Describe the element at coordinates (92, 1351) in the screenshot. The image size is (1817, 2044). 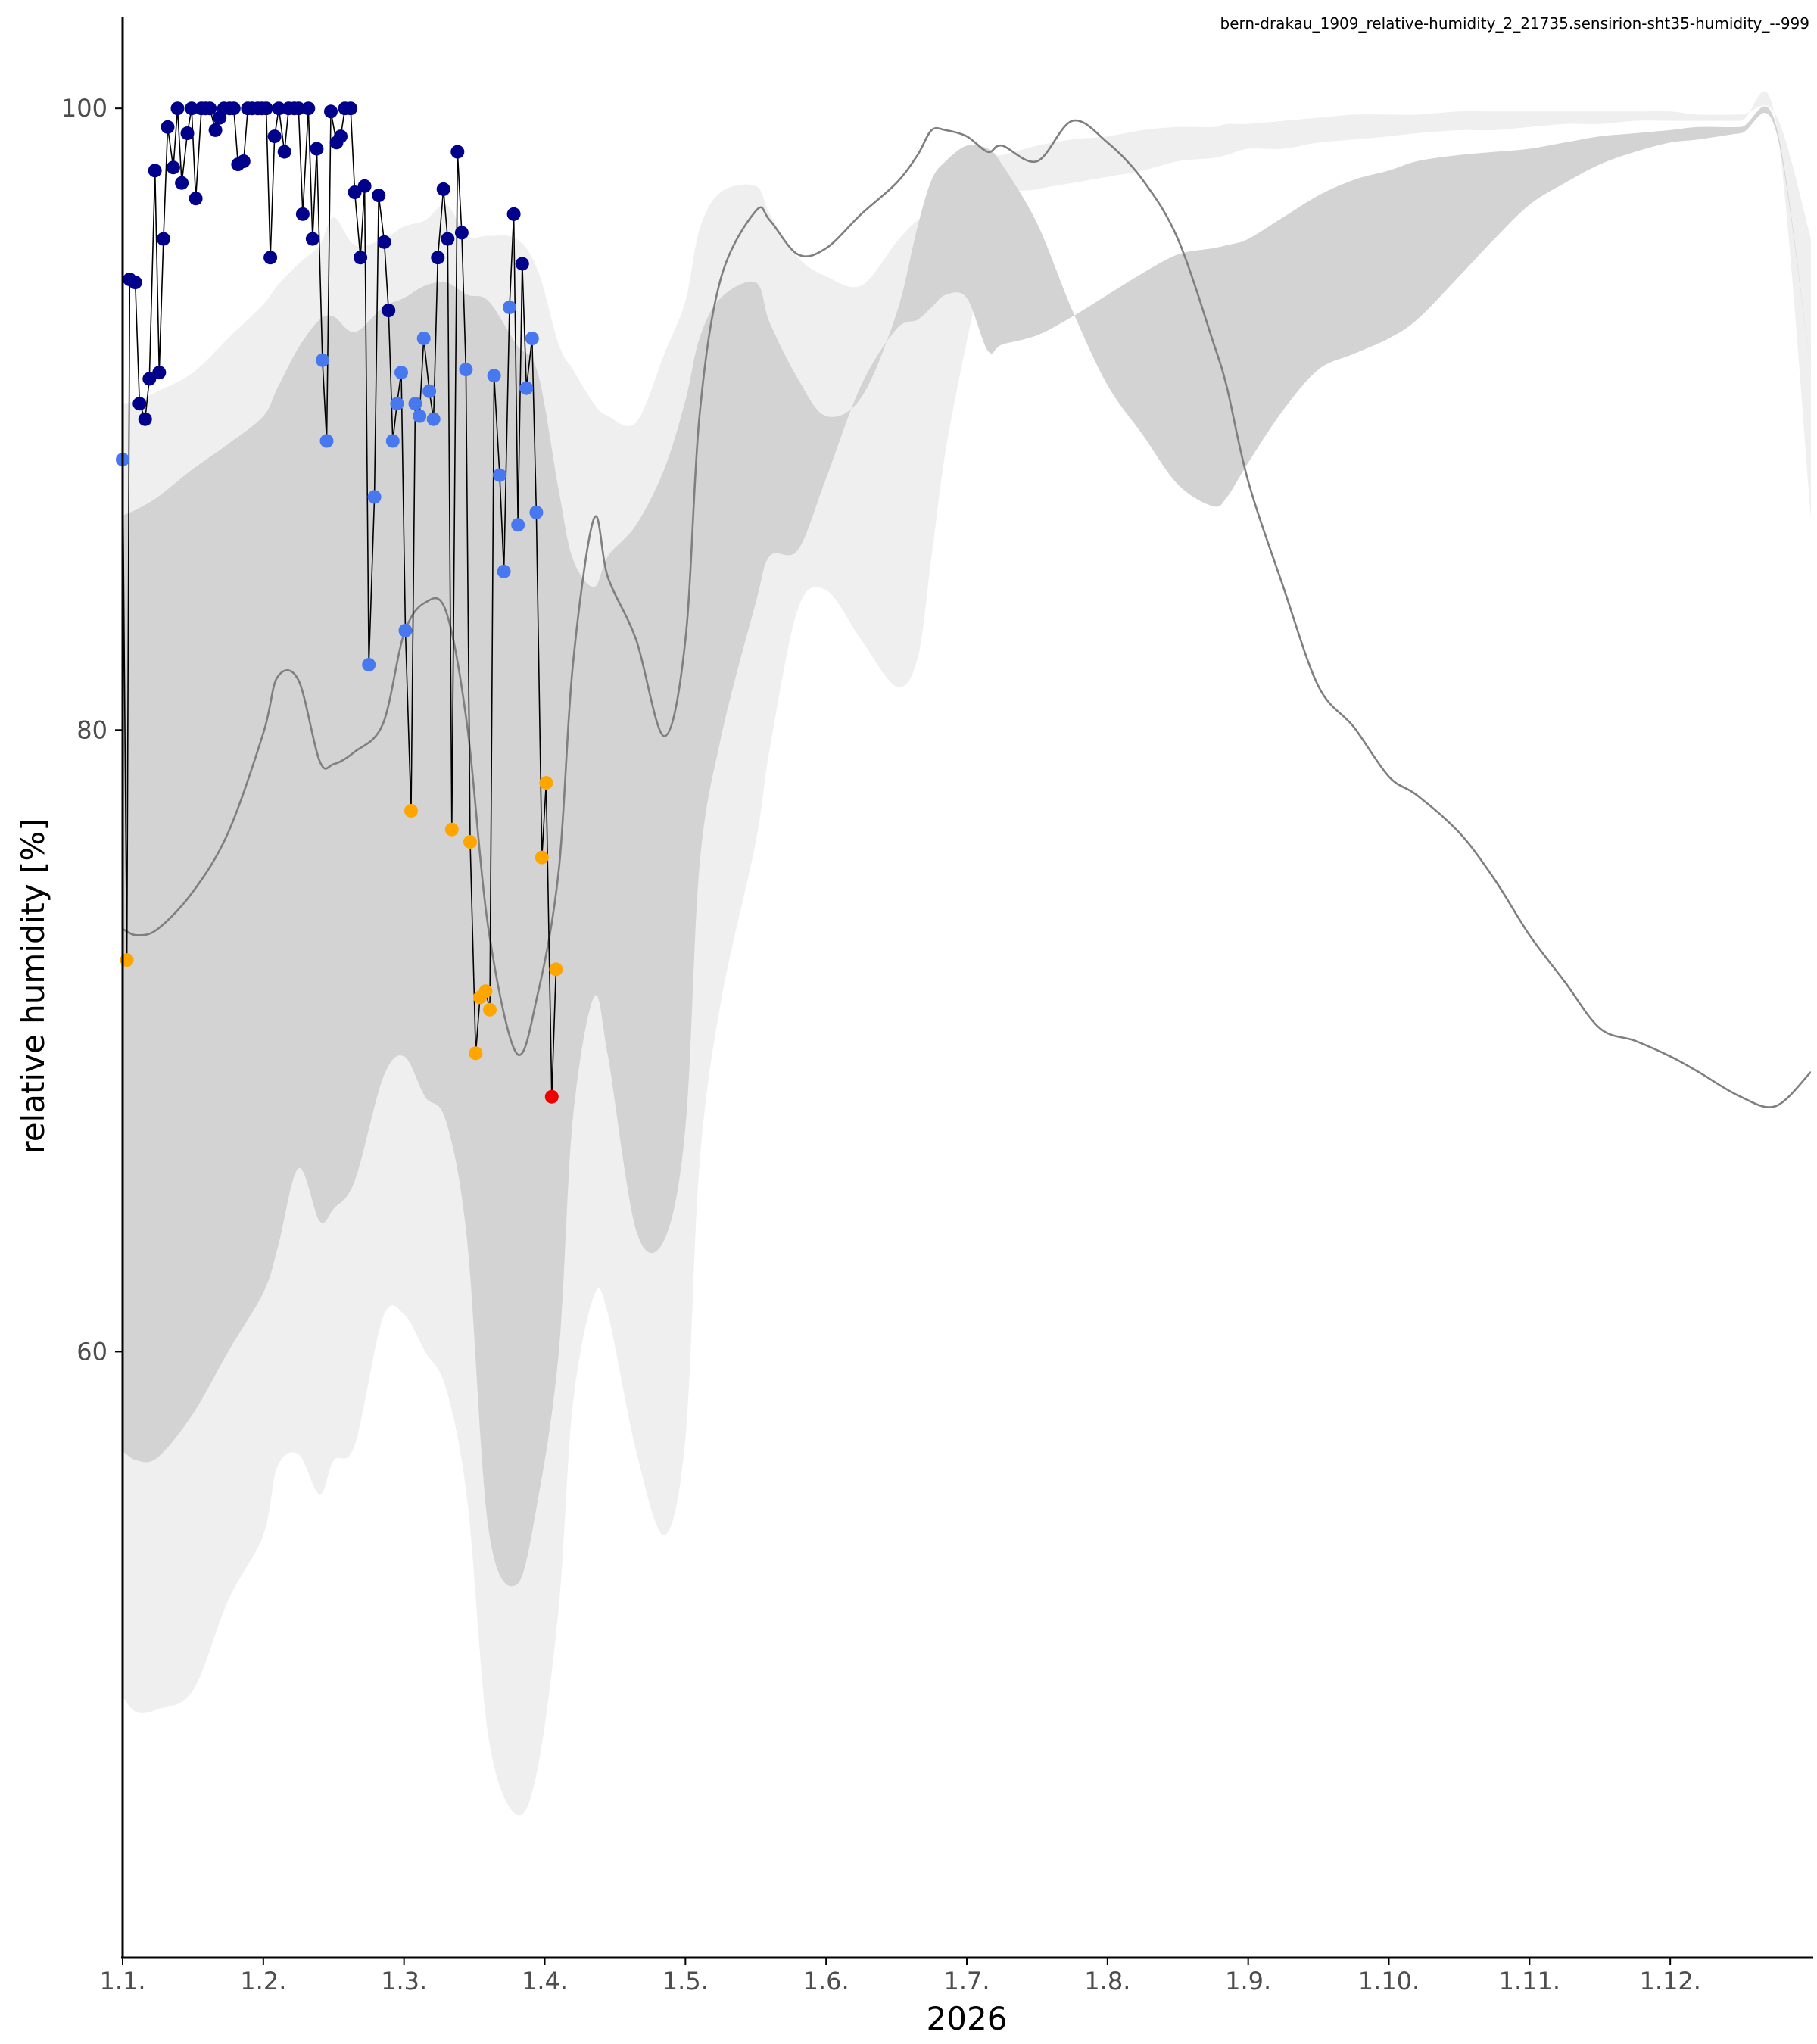
I see `y-tick-label: 60` at that location.